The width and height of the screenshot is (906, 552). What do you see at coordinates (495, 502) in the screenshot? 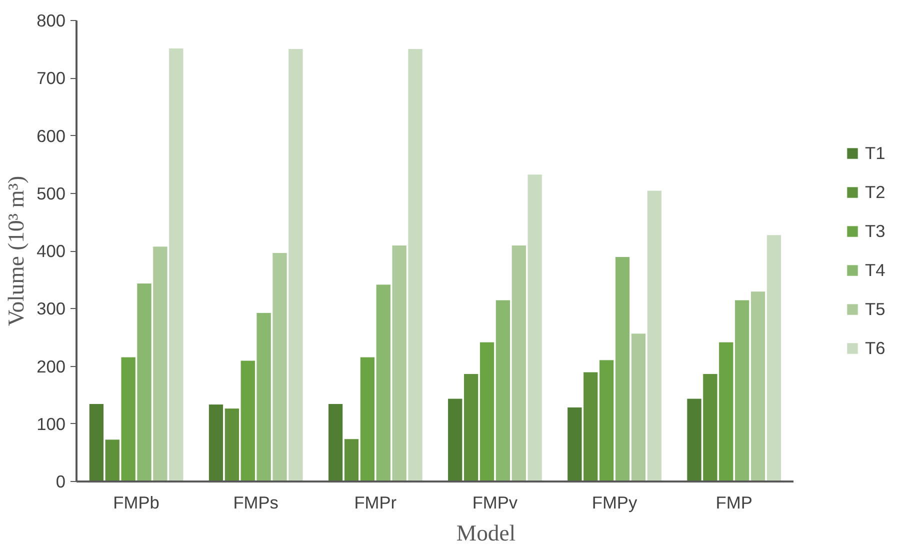
I see `x-tick-label: FMPv` at bounding box center [495, 502].